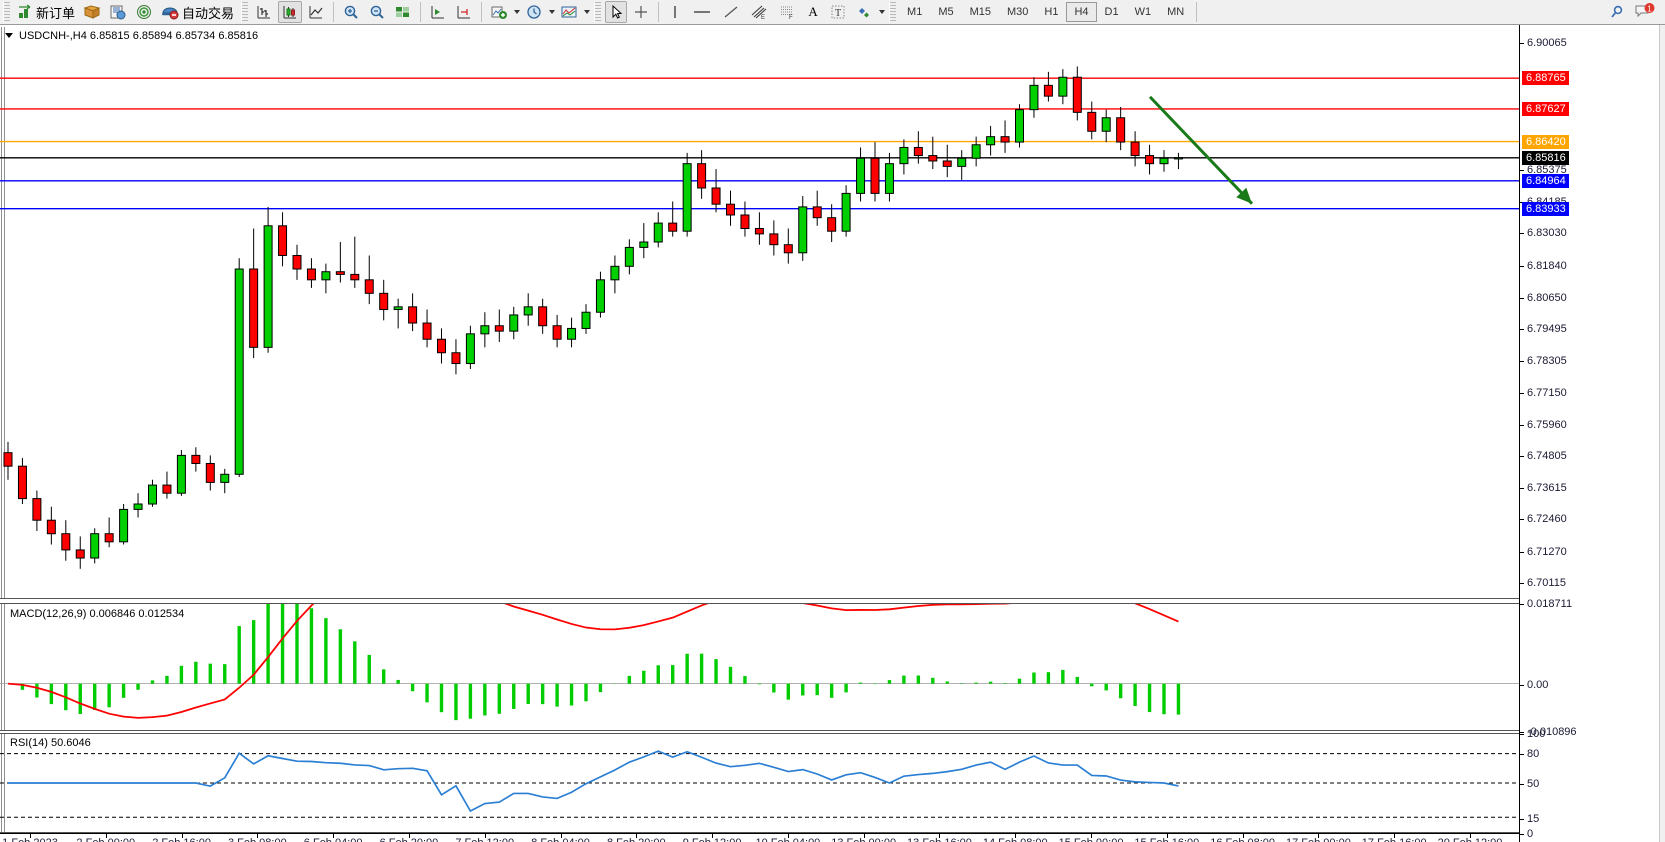 This screenshot has width=1665, height=842. What do you see at coordinates (551, 12) in the screenshot?
I see `period-dropdown` at bounding box center [551, 12].